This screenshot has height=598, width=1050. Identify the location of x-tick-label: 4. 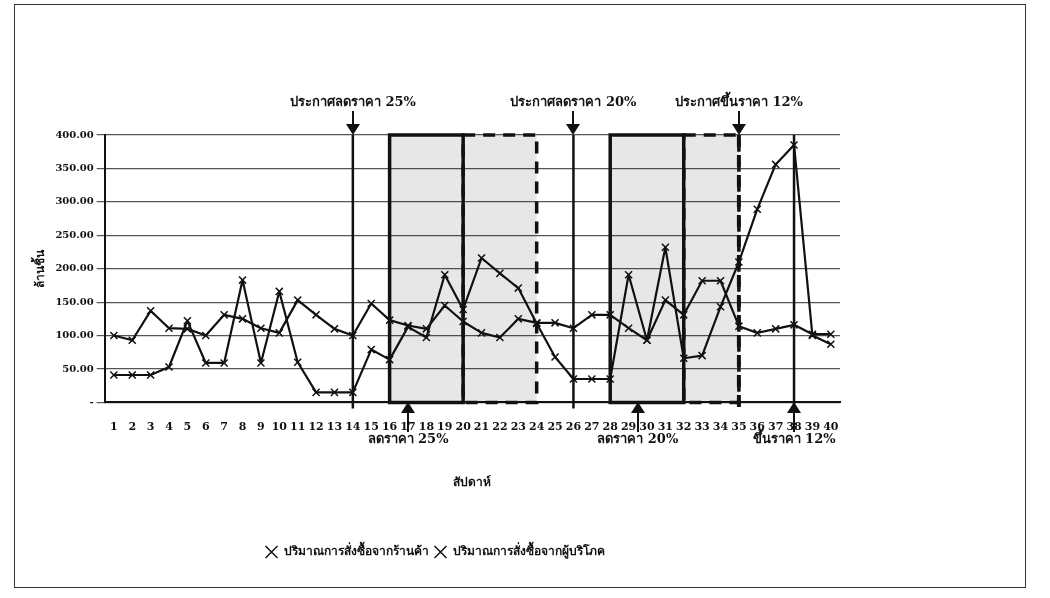
(169, 426).